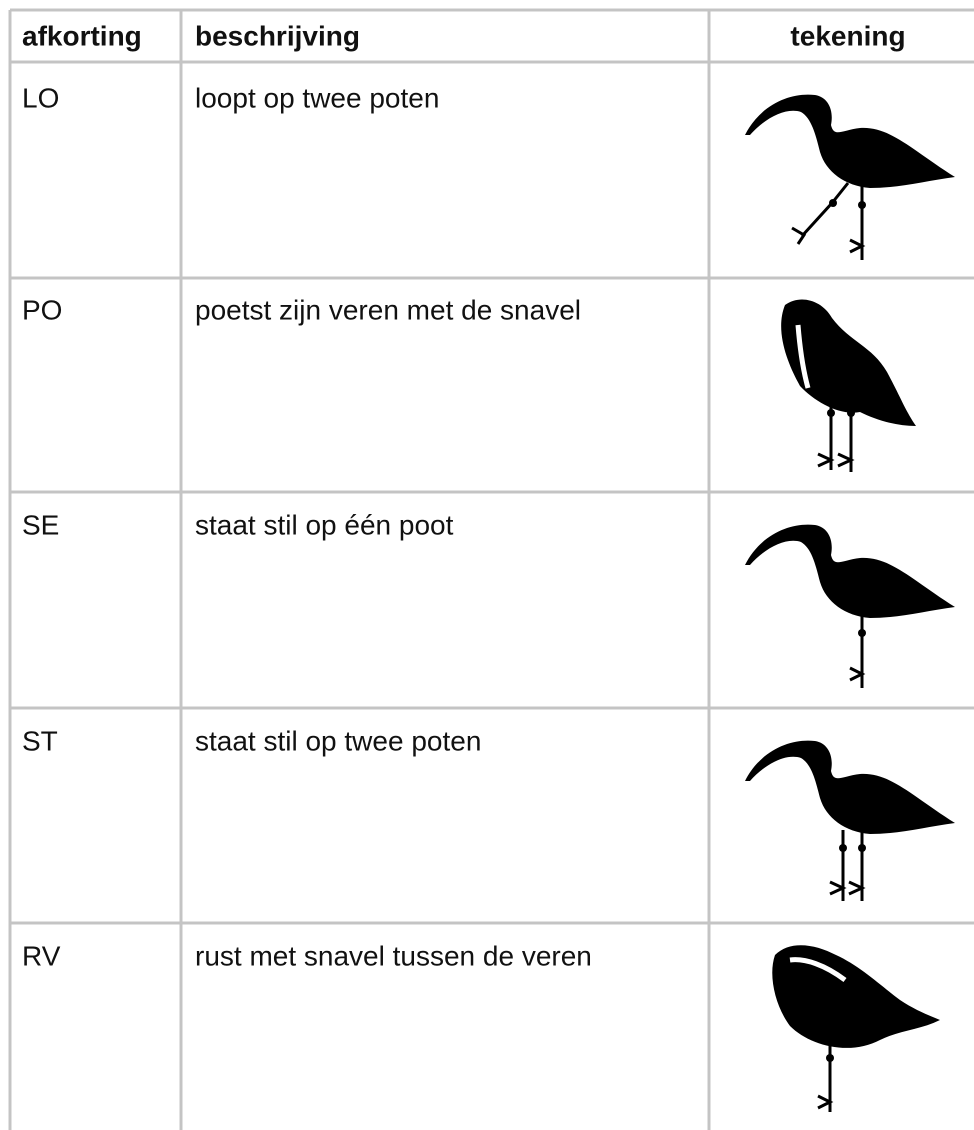 Image resolution: width=974 pixels, height=1130 pixels. Describe the element at coordinates (40, 740) in the screenshot. I see `abbreviation: ST` at that location.